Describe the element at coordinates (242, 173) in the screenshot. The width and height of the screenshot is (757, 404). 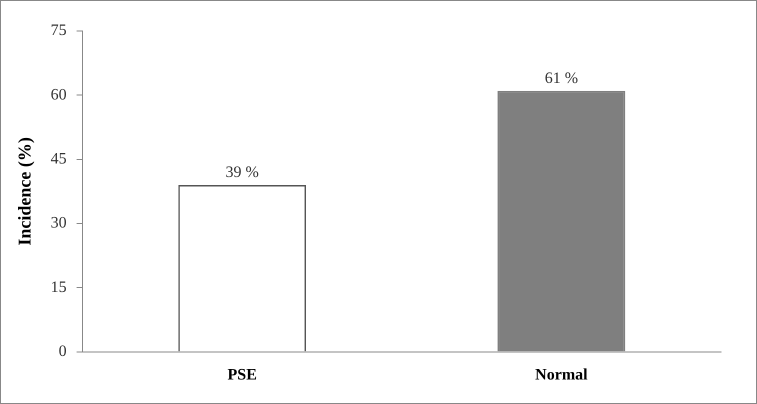
I see `data-label: 39 %` at that location.